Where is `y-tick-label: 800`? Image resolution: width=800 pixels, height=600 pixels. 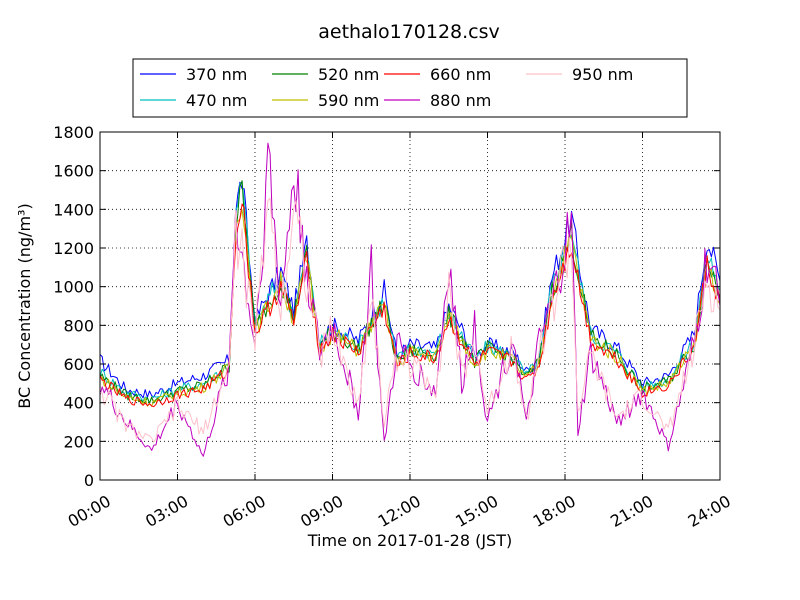 y-tick-label: 800 is located at coordinates (78, 325).